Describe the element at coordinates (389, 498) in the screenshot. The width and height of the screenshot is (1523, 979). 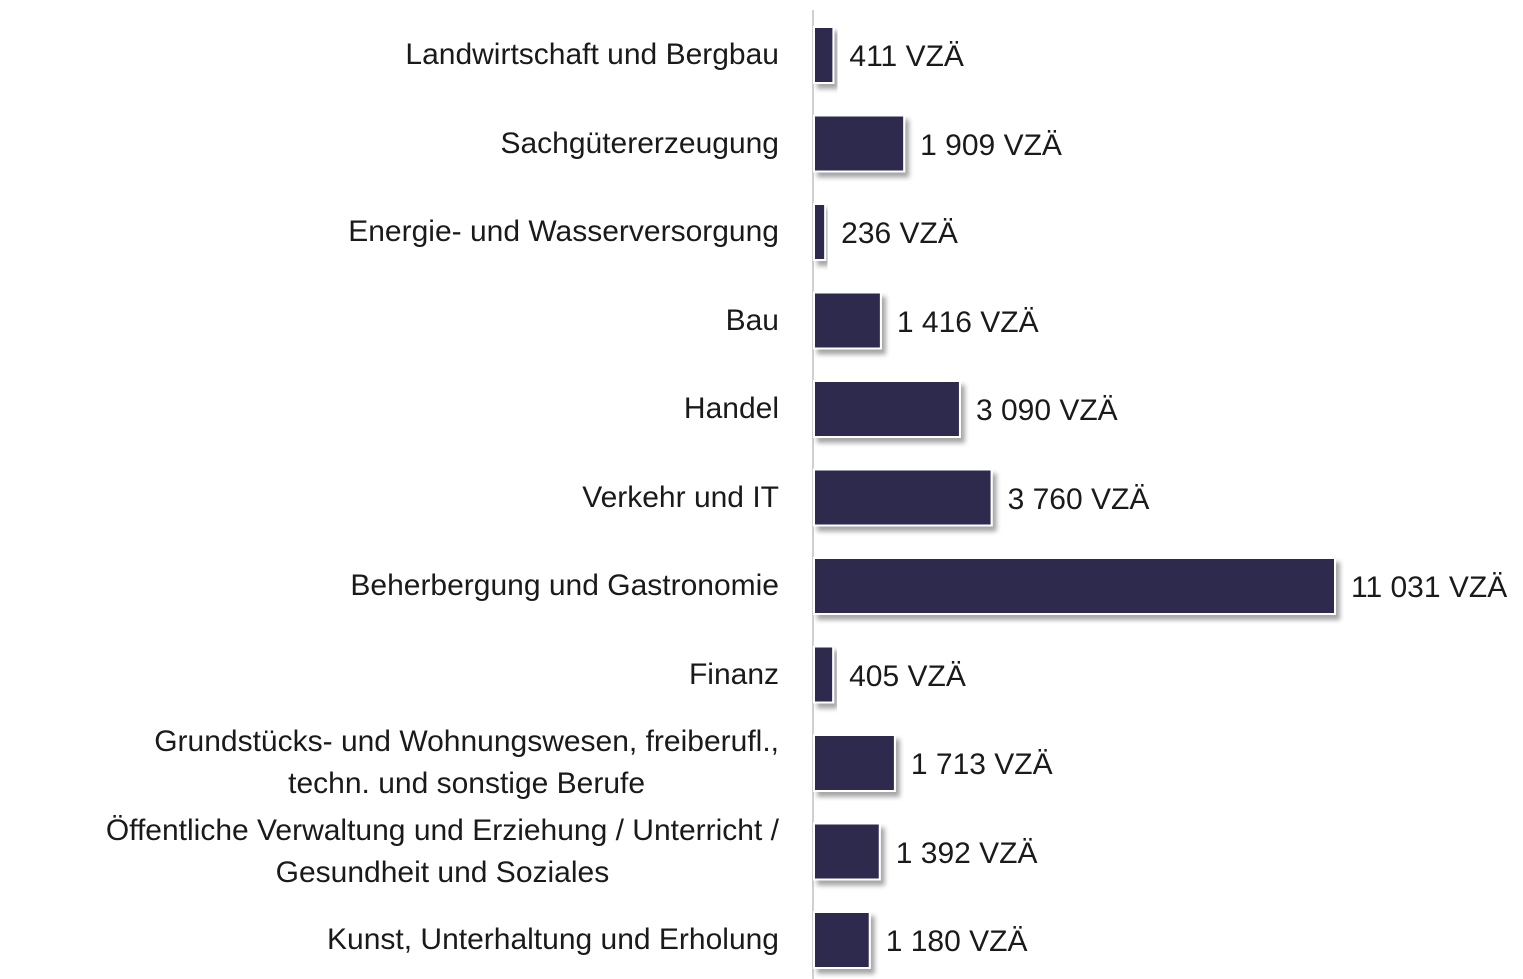
I see `category-label: Verkehr und IT` at that location.